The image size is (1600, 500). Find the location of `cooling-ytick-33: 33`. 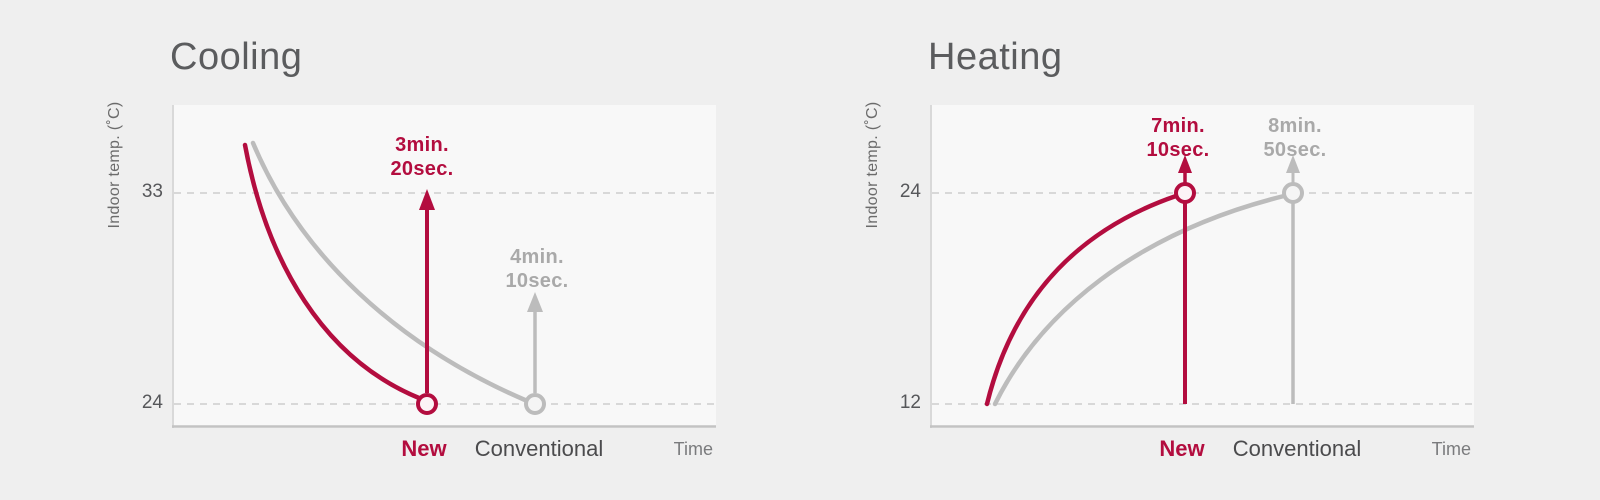

cooling-ytick-33: 33 is located at coordinates (152, 191).